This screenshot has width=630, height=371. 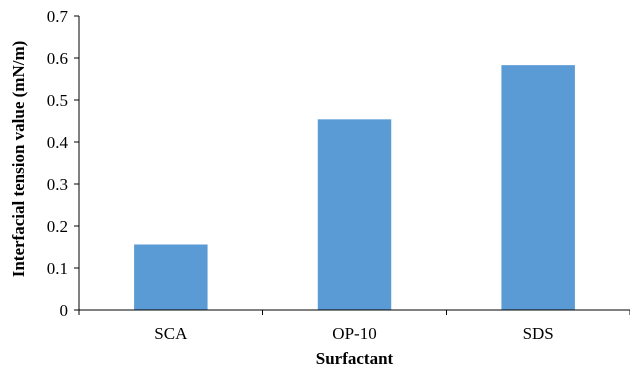 I want to click on y-tick-label: 0.3, so click(x=57, y=184).